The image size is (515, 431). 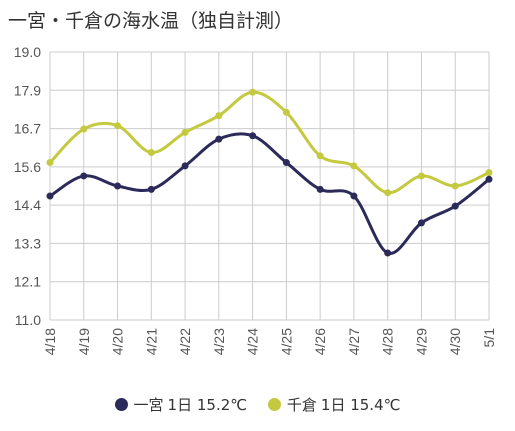 I want to click on x-tick-label: 4/19, so click(x=84, y=341).